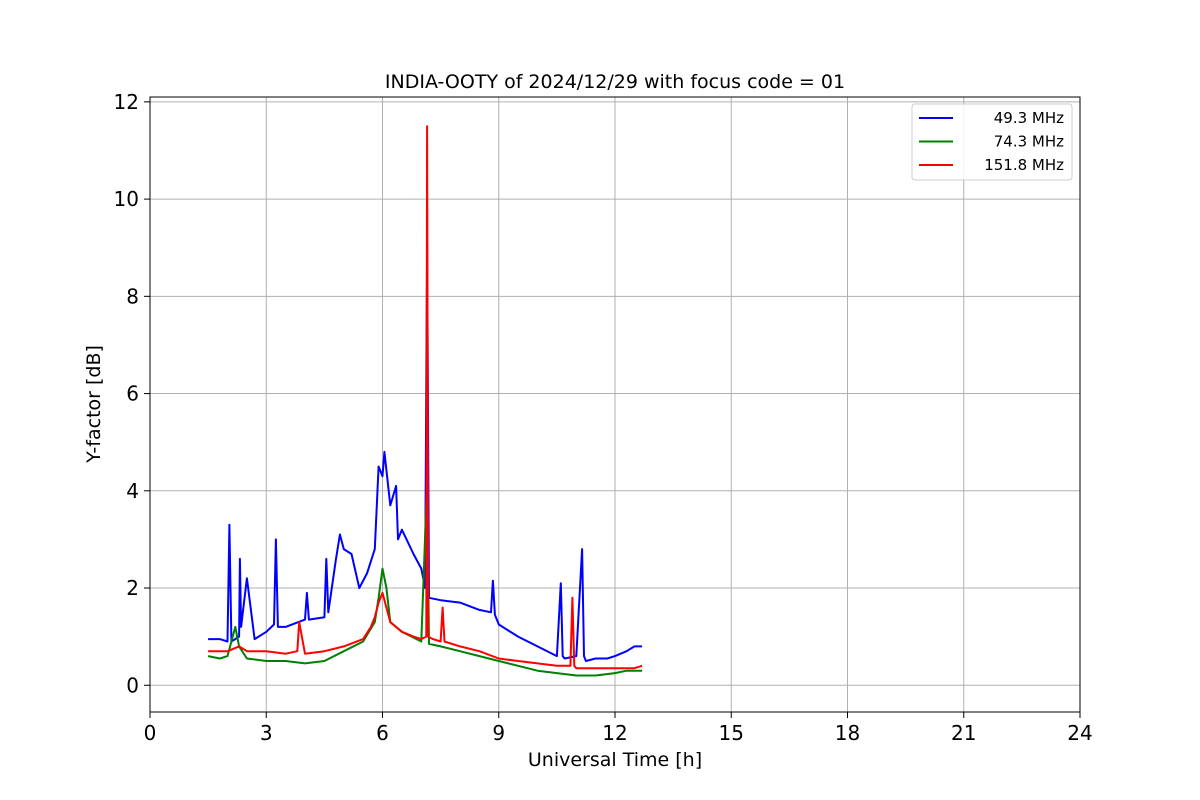 The height and width of the screenshot is (800, 1200). What do you see at coordinates (132, 491) in the screenshot?
I see `y-tick-label: 4` at bounding box center [132, 491].